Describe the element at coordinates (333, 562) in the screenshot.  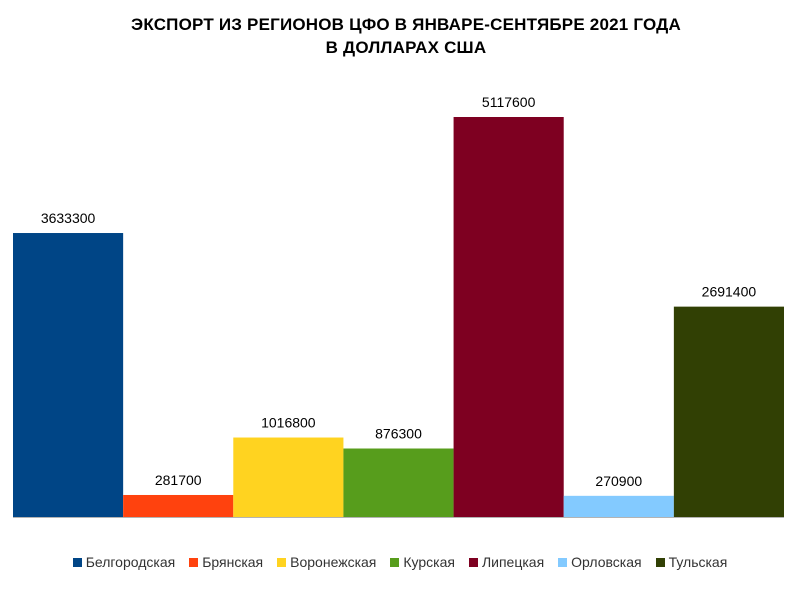
I see `legend-label-3: Воронежская` at that location.